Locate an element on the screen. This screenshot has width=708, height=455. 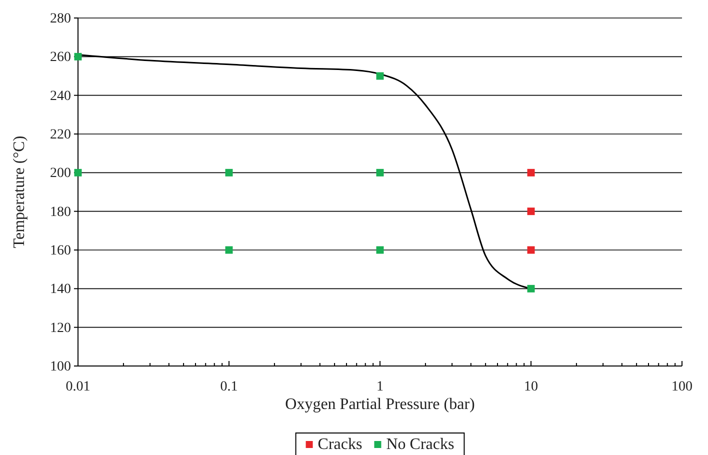
x-tick-label: 1 is located at coordinates (380, 386).